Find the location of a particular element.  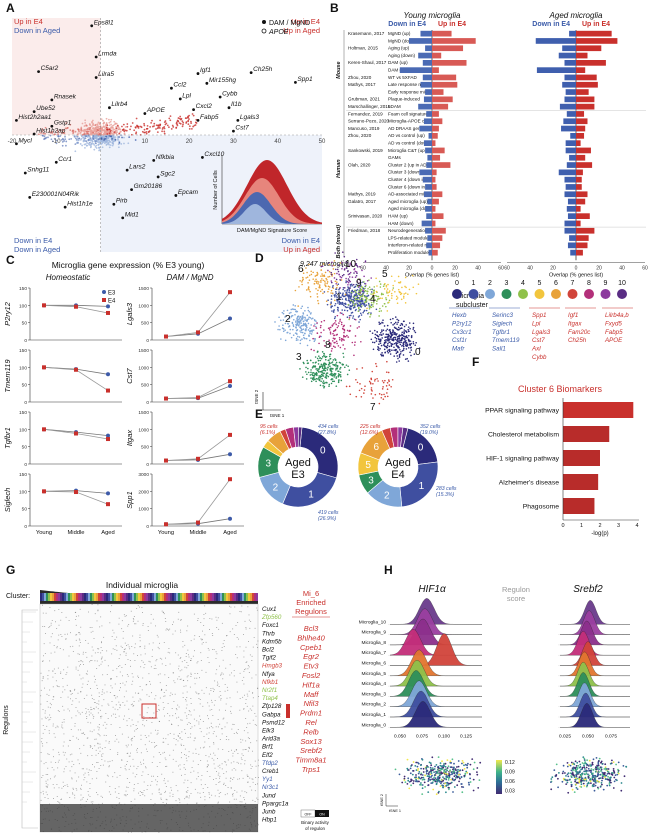

y-tick-label: 150 is located at coordinates (23, 351).